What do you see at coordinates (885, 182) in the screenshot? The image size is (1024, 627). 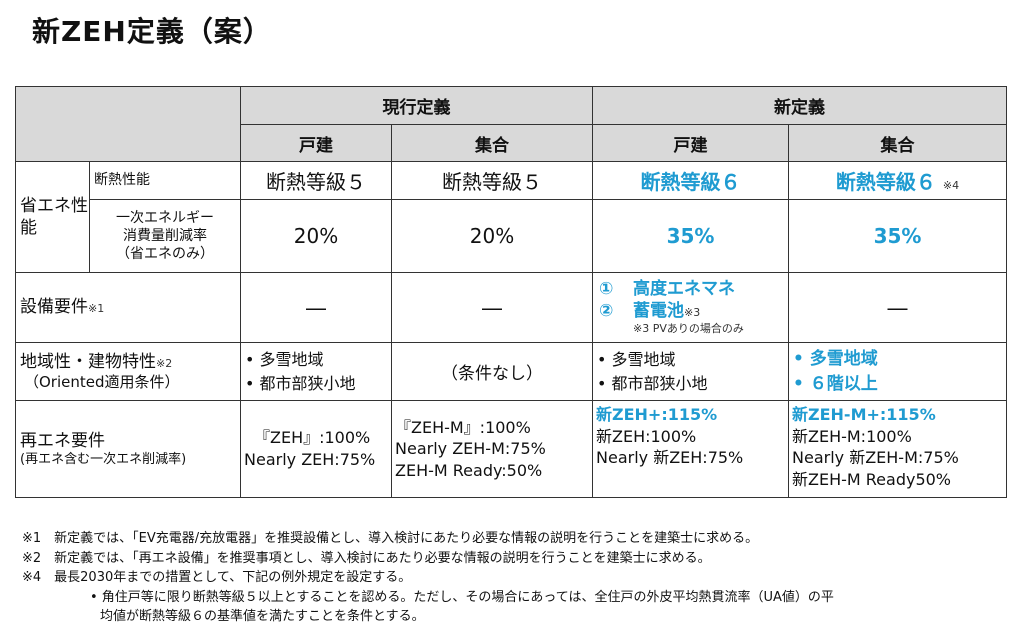 I see `insulation-new-collective-value: 断熱等級６` at bounding box center [885, 182].